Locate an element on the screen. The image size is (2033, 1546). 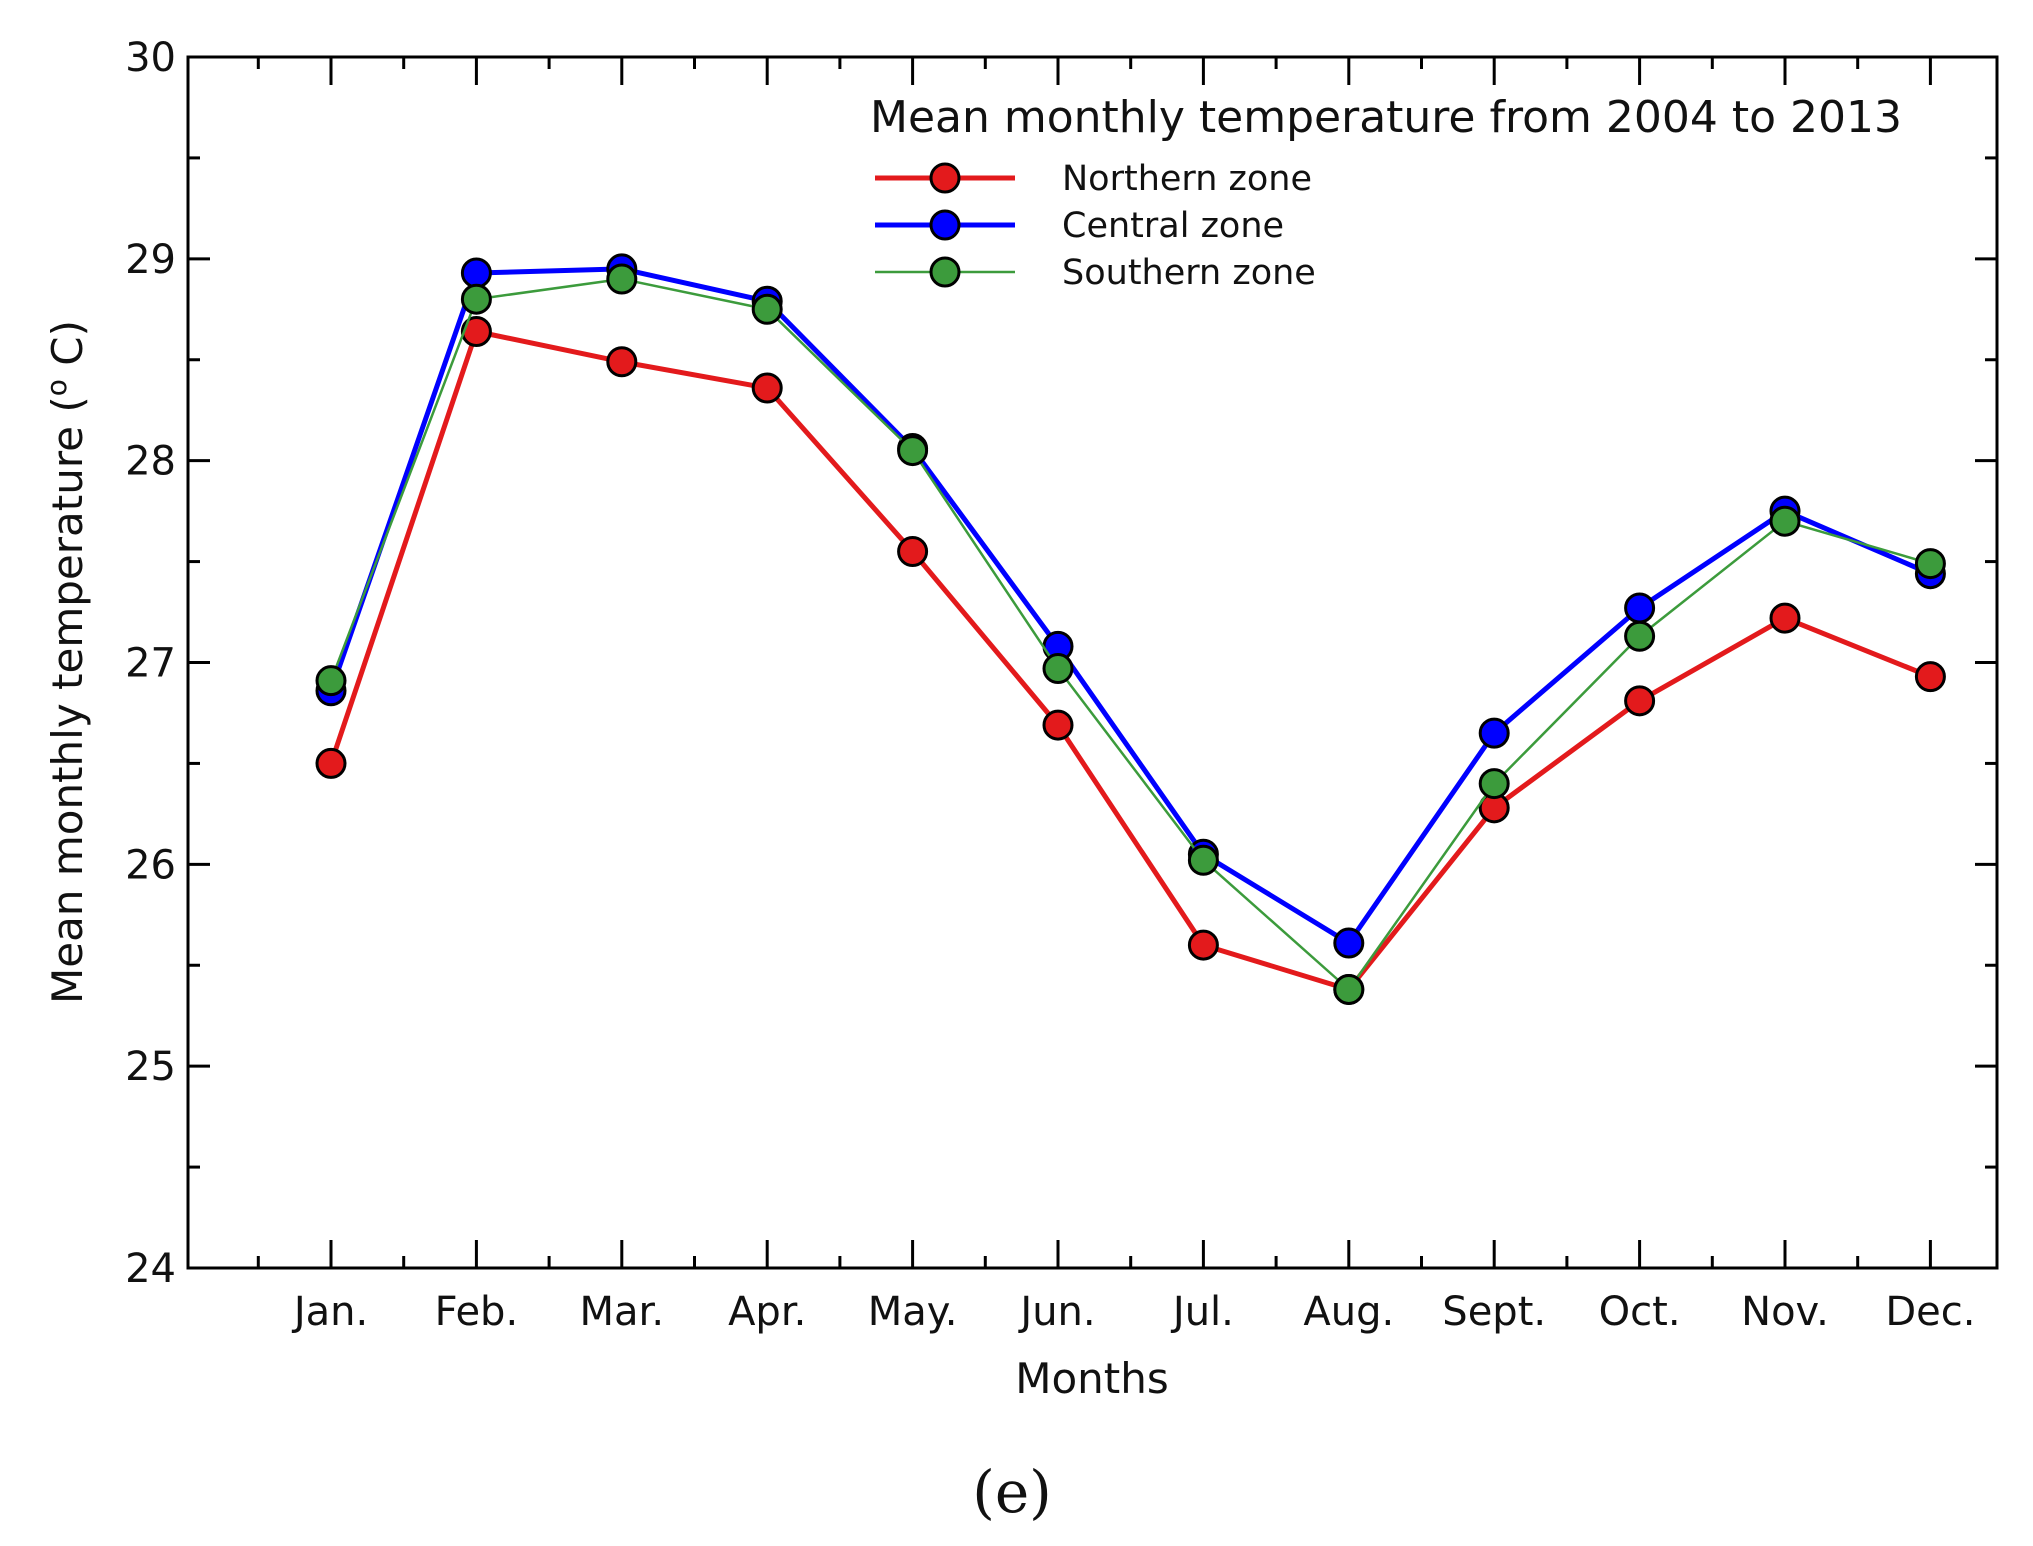
legend: Northern zone Central zone Southern zone is located at coordinates (1095, 226).